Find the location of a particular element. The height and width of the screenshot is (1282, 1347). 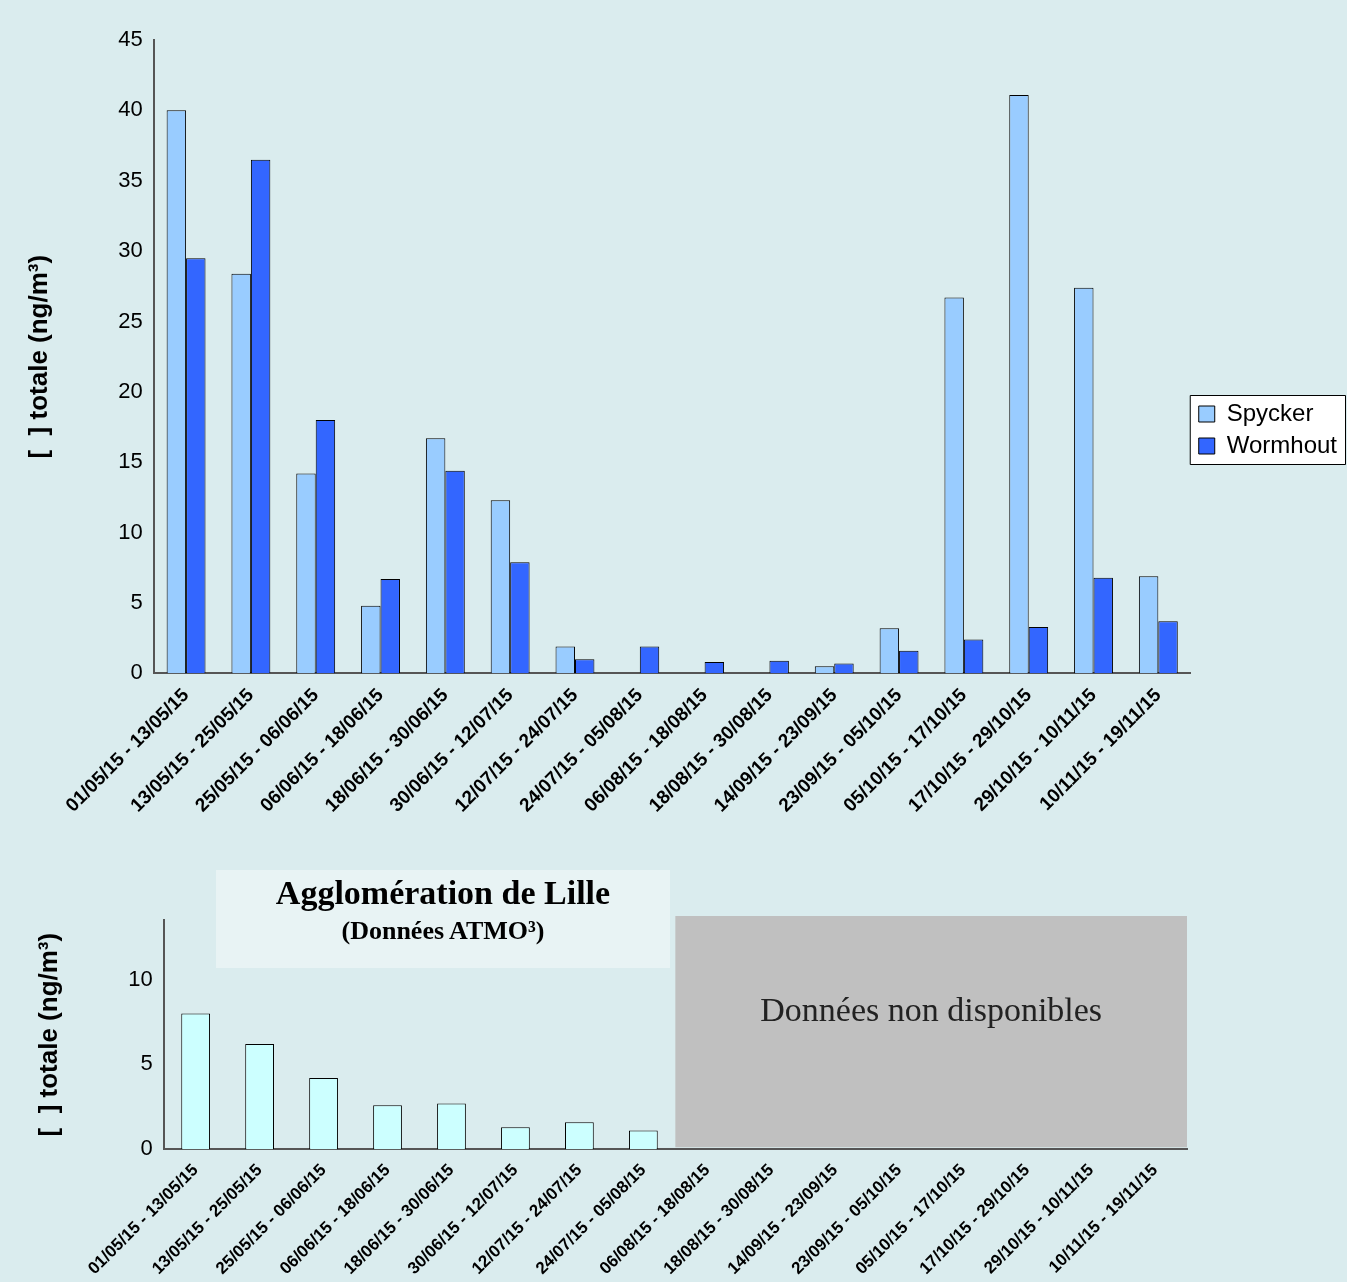

title-panel: Agglomération de Lille (Données ATMO³) is located at coordinates (443, 919).